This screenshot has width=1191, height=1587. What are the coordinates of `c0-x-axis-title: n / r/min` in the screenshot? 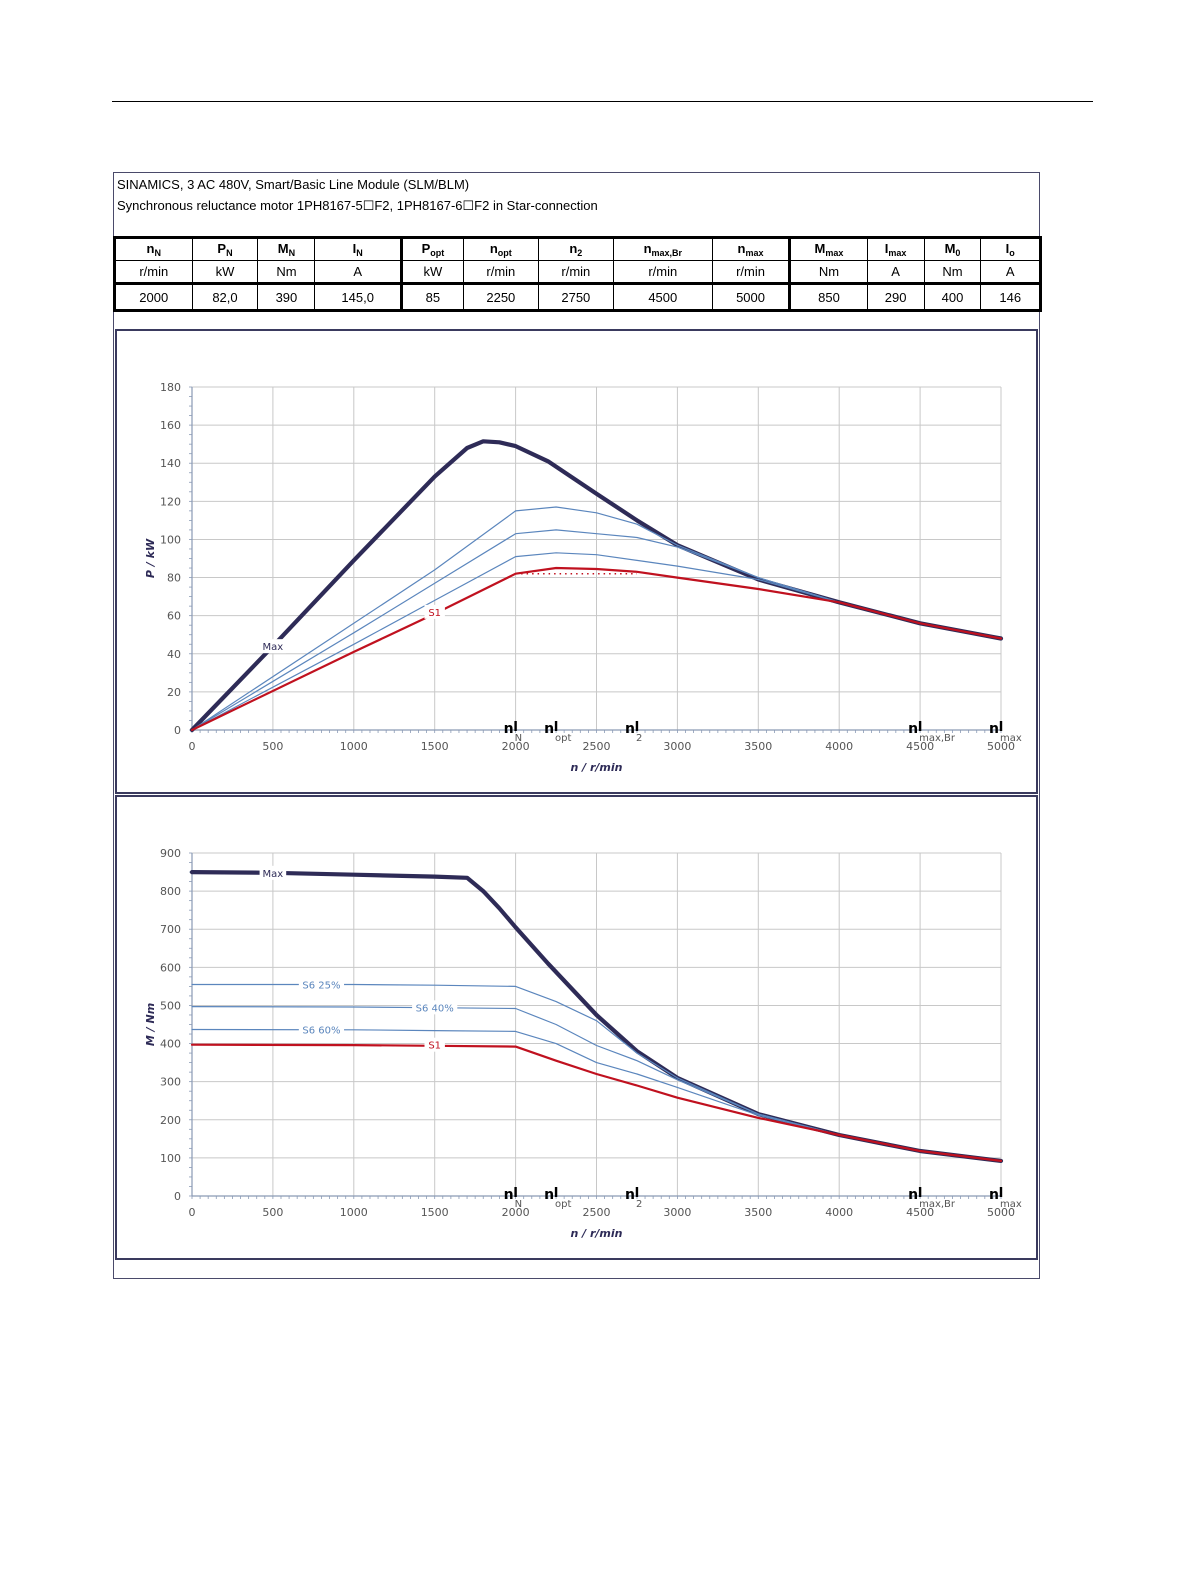 It's located at (596, 767).